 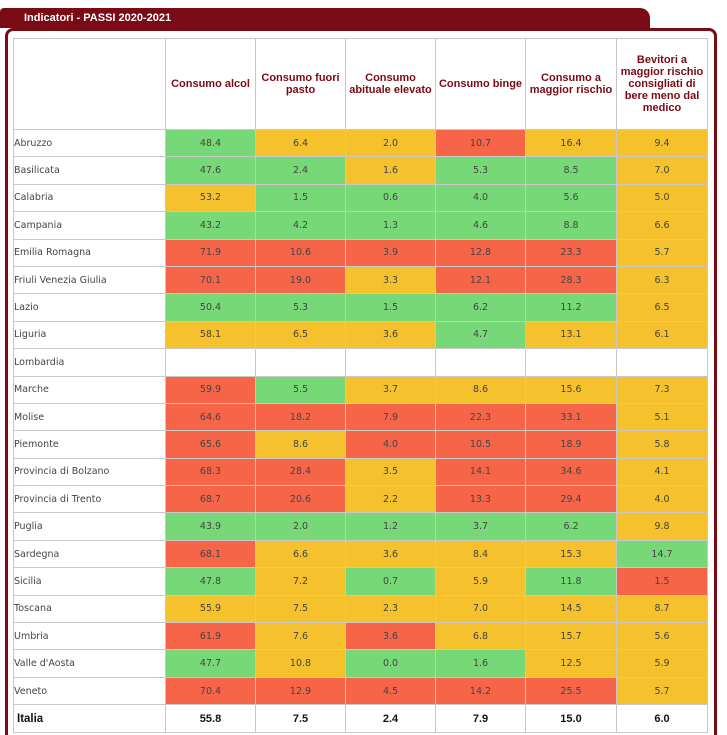 I want to click on value-cell: 5.7, so click(x=662, y=252).